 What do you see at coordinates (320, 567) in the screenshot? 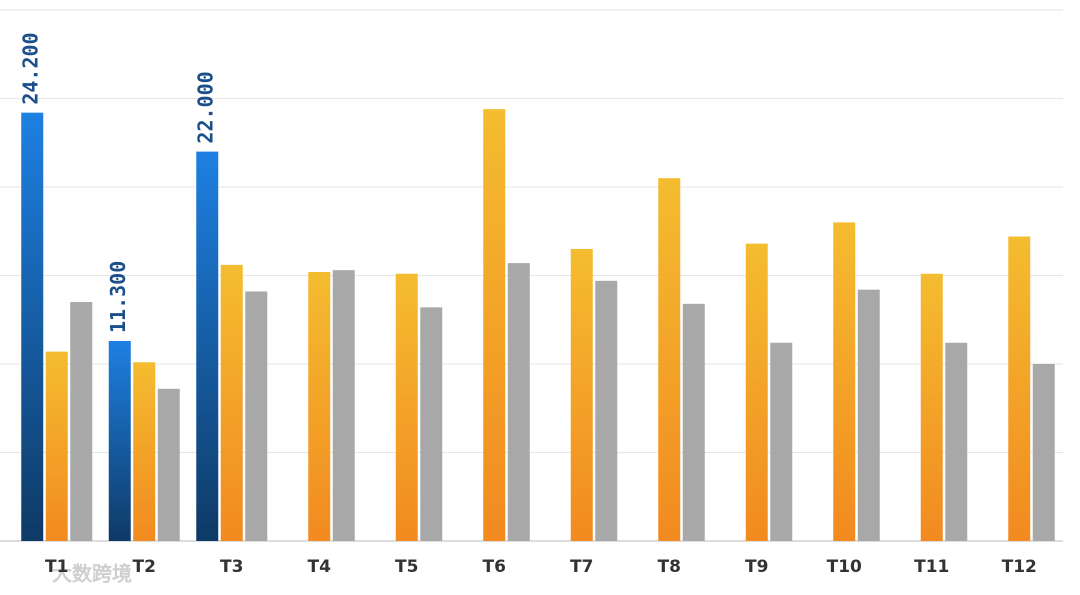
I see `x-tick-label: T4` at bounding box center [320, 567].